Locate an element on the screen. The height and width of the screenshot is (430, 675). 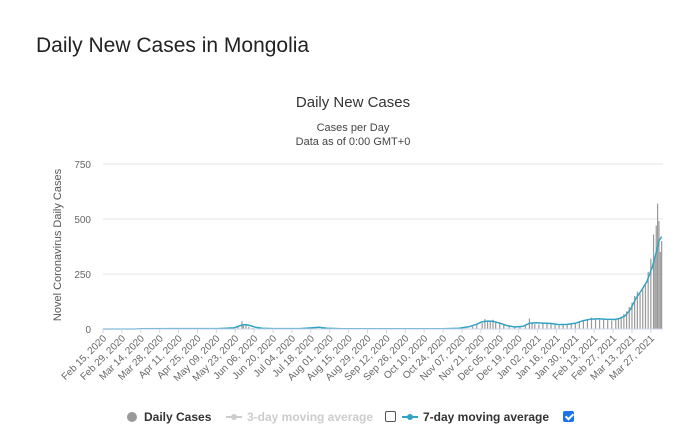
seven-day-average-checkbox is located at coordinates (568, 416).